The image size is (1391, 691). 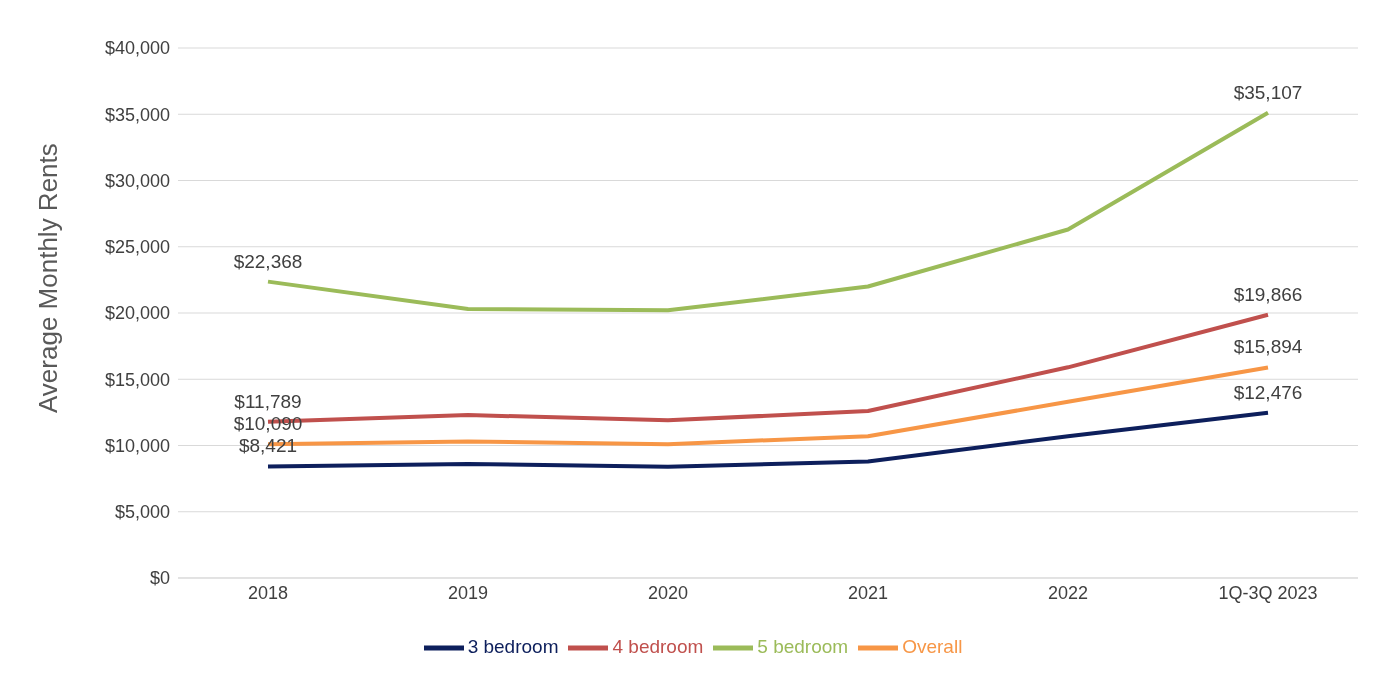 What do you see at coordinates (268, 424) in the screenshot?
I see `data-label: $10,090` at bounding box center [268, 424].